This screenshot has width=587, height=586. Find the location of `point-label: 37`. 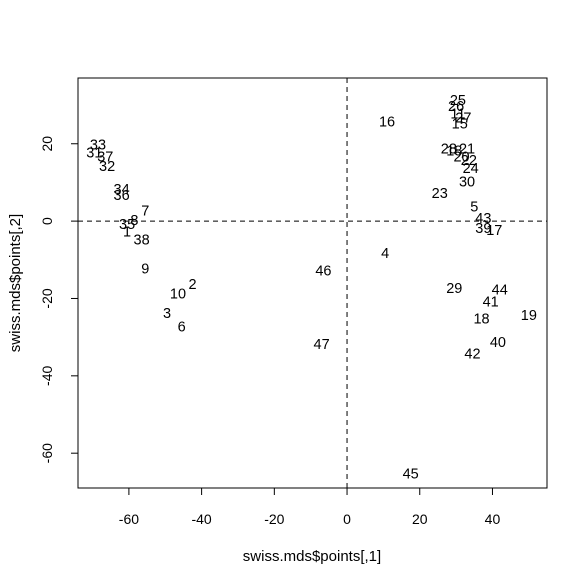

point-label: 37 is located at coordinates (105, 157).